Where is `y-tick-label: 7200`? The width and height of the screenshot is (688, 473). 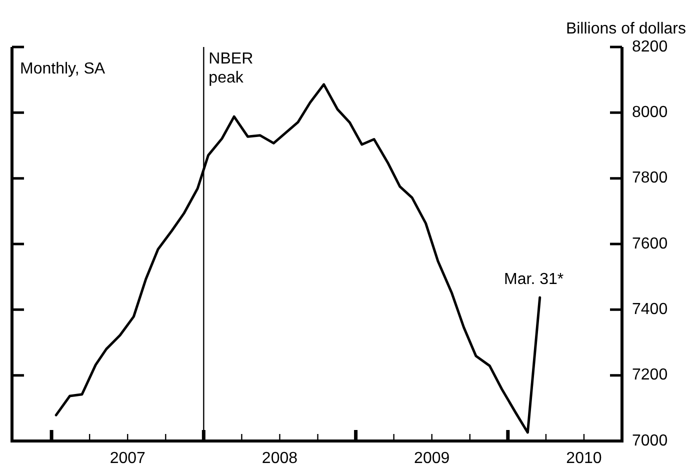 y-tick-label: 7200 is located at coordinates (650, 375).